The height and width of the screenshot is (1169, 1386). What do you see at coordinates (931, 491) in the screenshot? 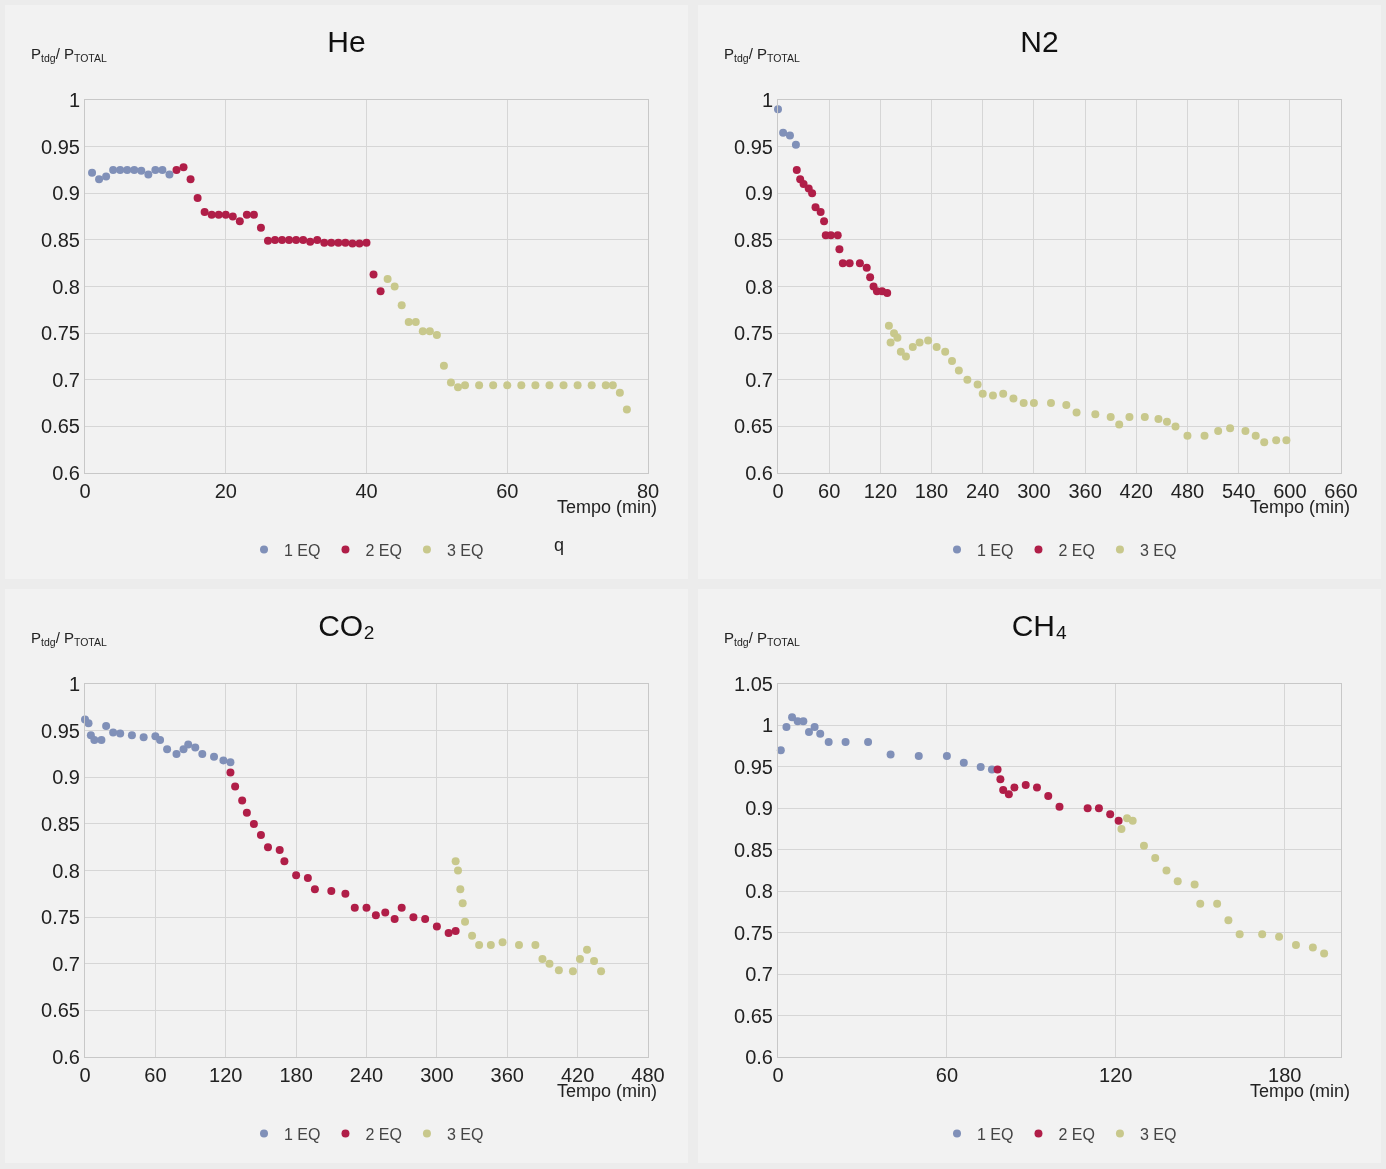
I see `x-tick-label: 180` at bounding box center [931, 491].